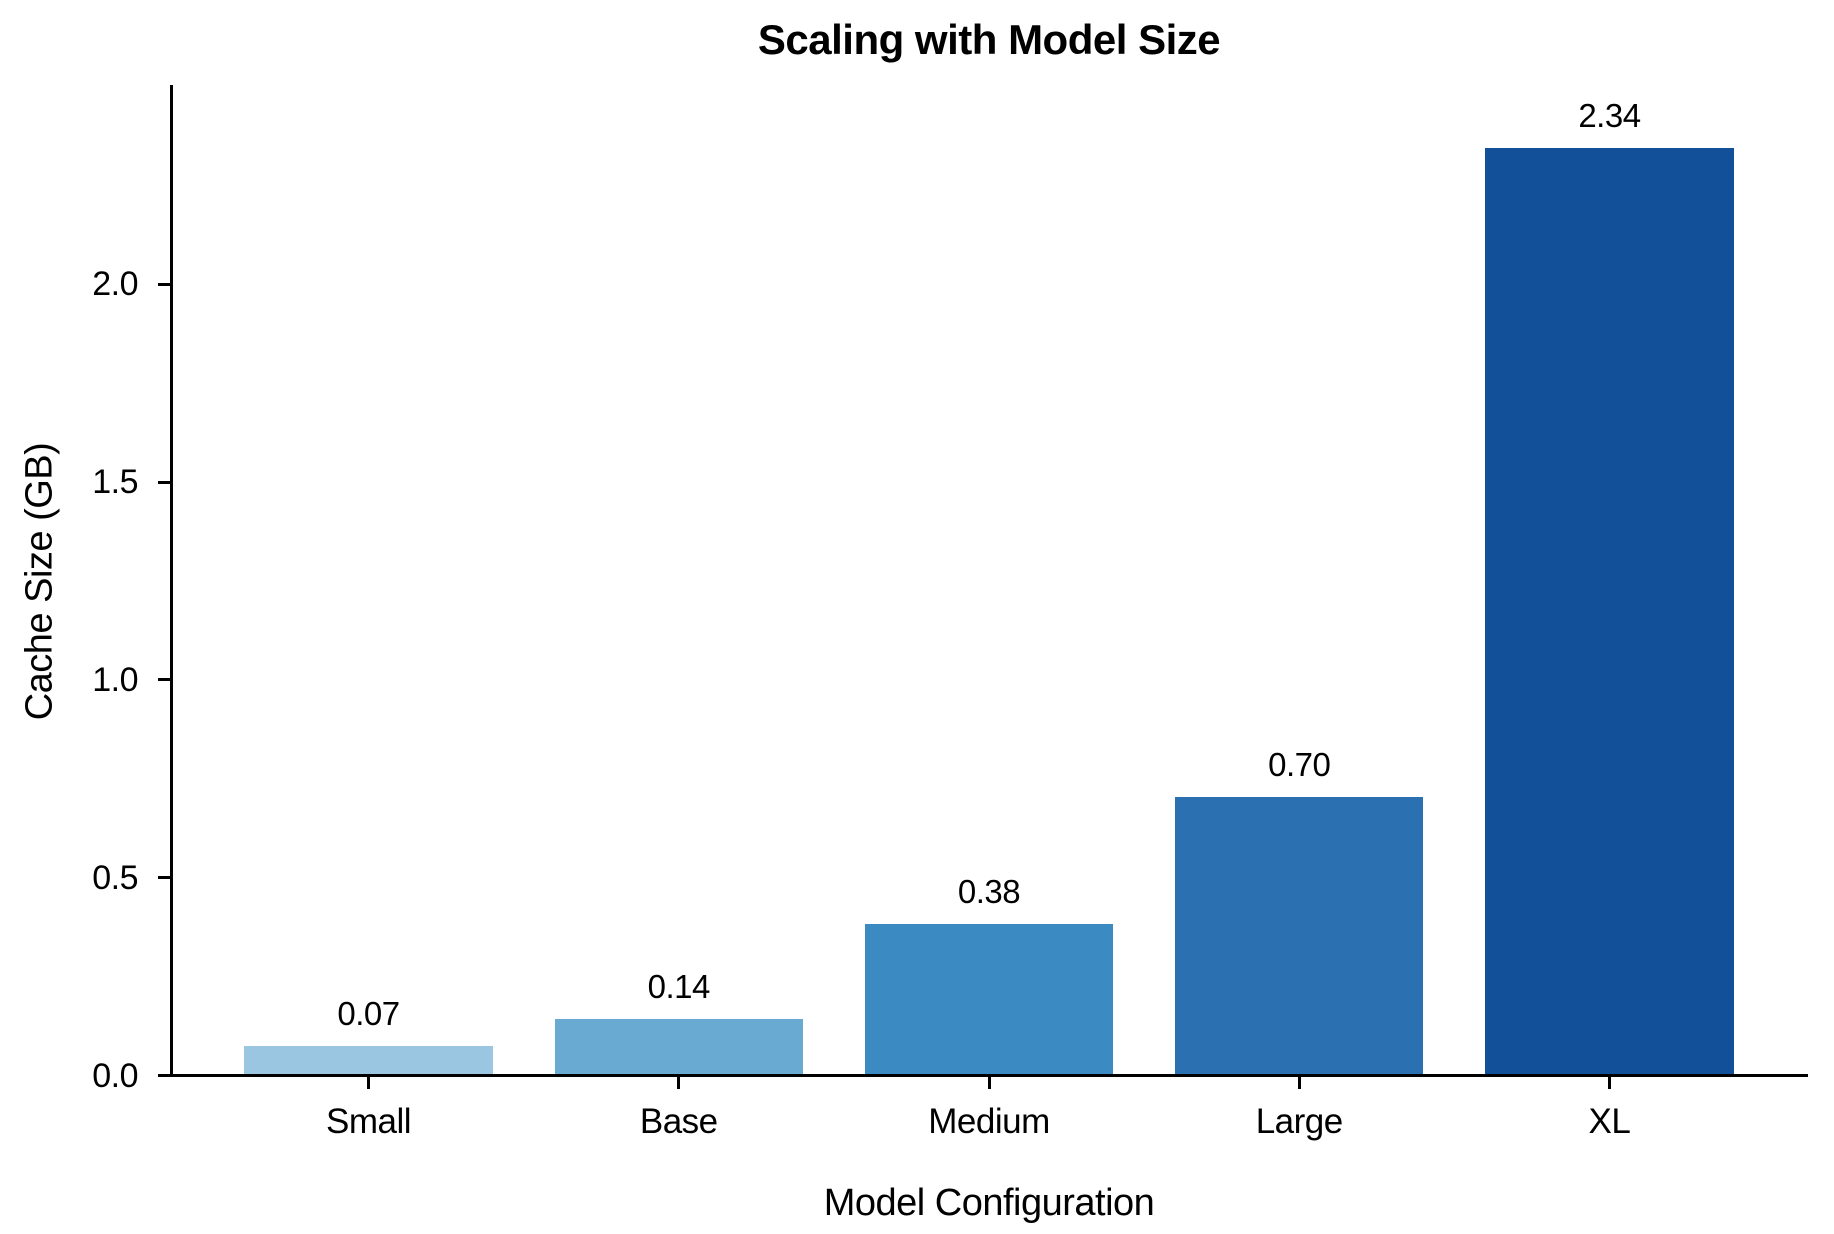  I want to click on bar-value-label: 2.34, so click(1609, 116).